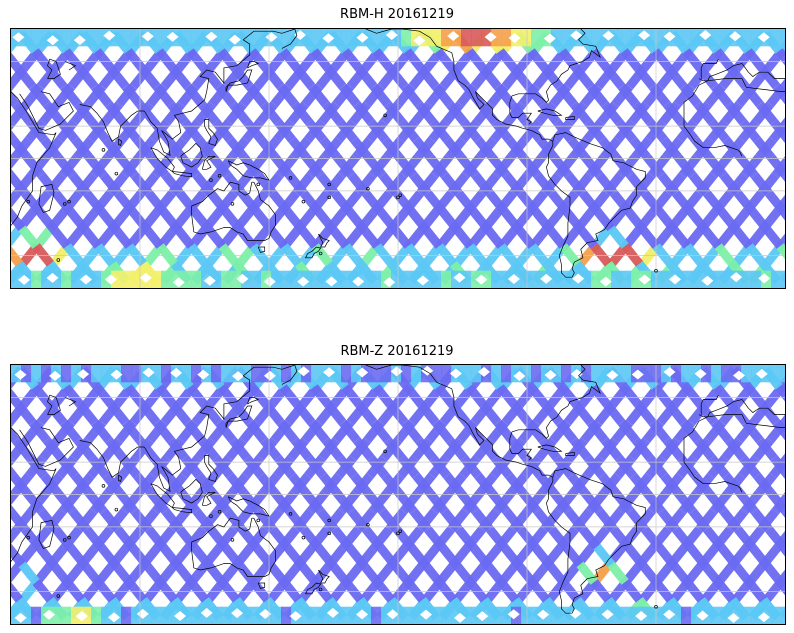 This screenshot has width=794, height=633. I want to click on hispaniola-coast, so click(570, 454).